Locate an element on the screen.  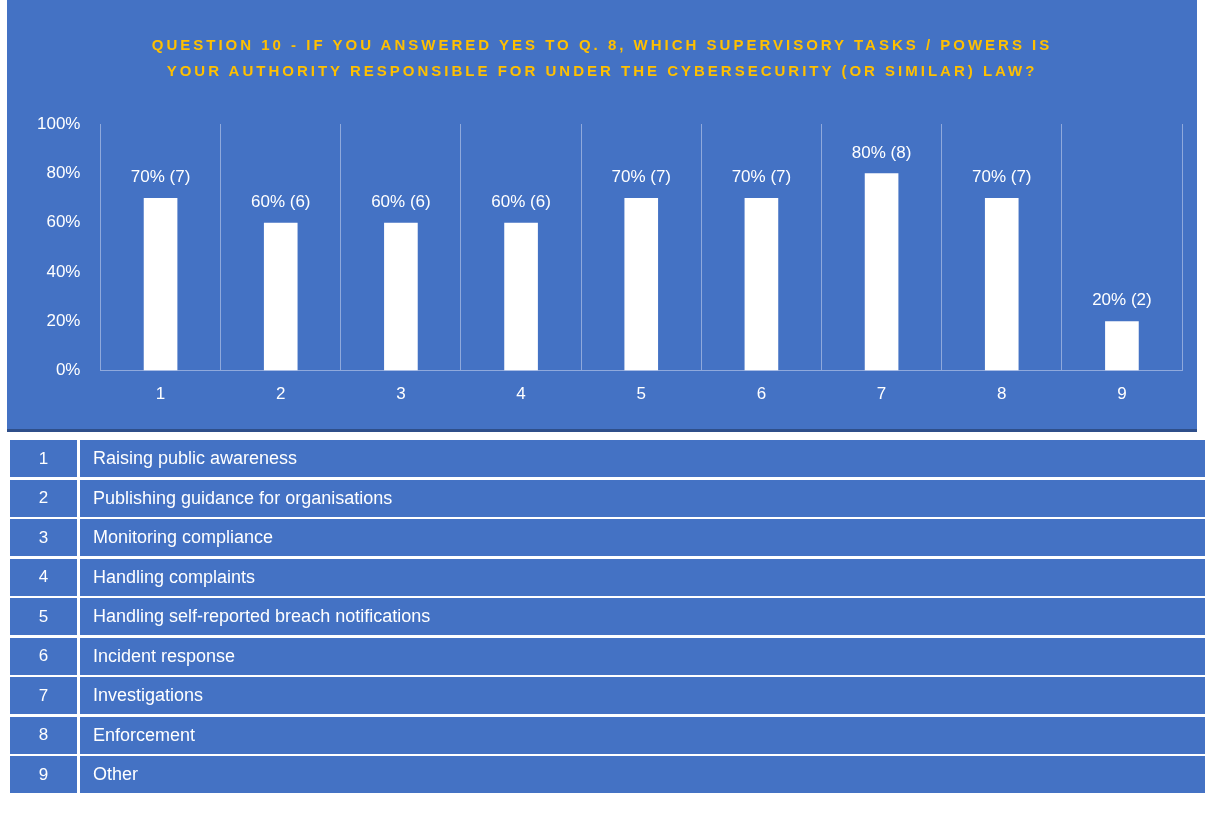
text: Monitoring compliance is located at coordinates (642, 537).